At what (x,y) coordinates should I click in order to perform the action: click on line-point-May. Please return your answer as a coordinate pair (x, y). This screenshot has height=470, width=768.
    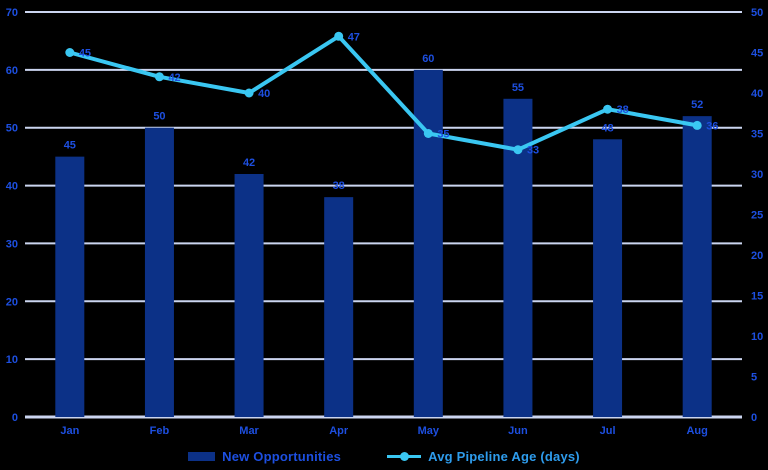
    Looking at the image, I should click on (428, 133).